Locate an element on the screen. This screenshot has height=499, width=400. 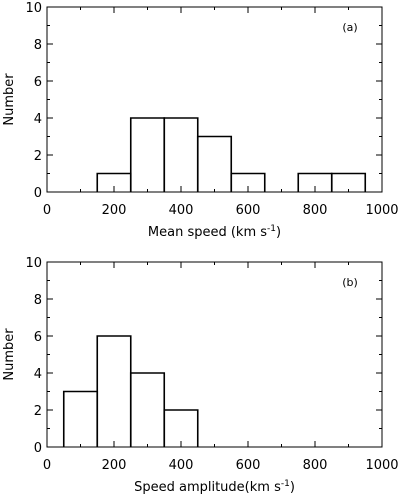
x-axis-title: Mean speed (km s-1) is located at coordinates (214, 232).